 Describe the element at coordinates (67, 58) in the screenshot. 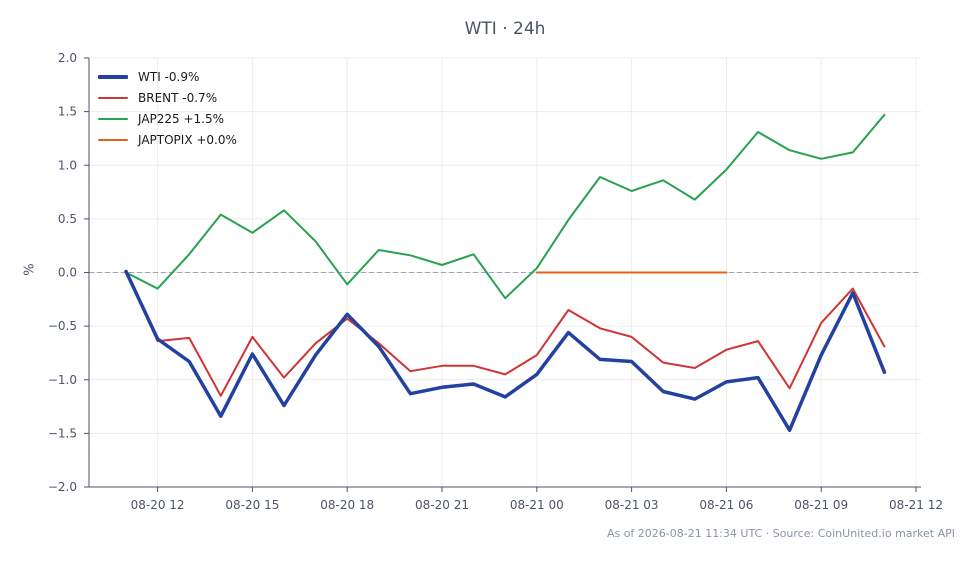

I see `y-tick-label: 2.0` at that location.